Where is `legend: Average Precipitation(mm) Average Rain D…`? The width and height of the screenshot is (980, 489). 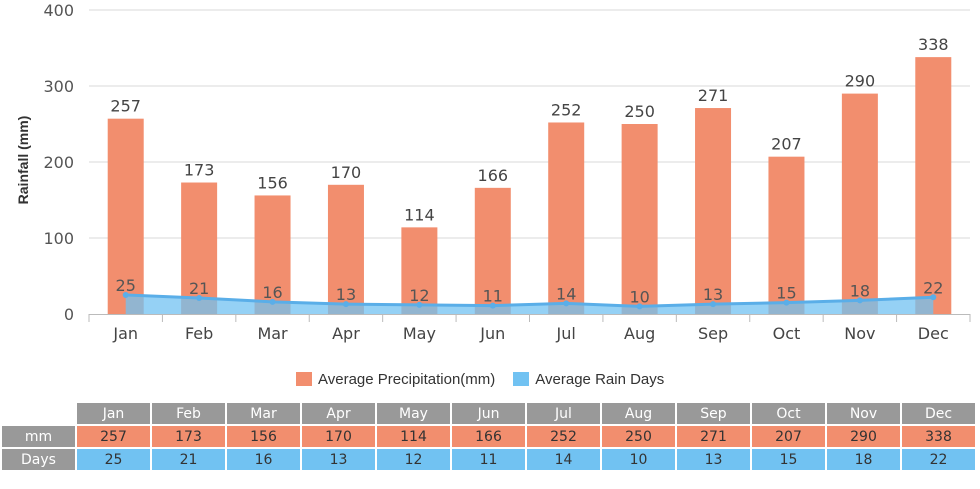 legend: Average Precipitation(mm) Average Rain D… is located at coordinates (489, 379).